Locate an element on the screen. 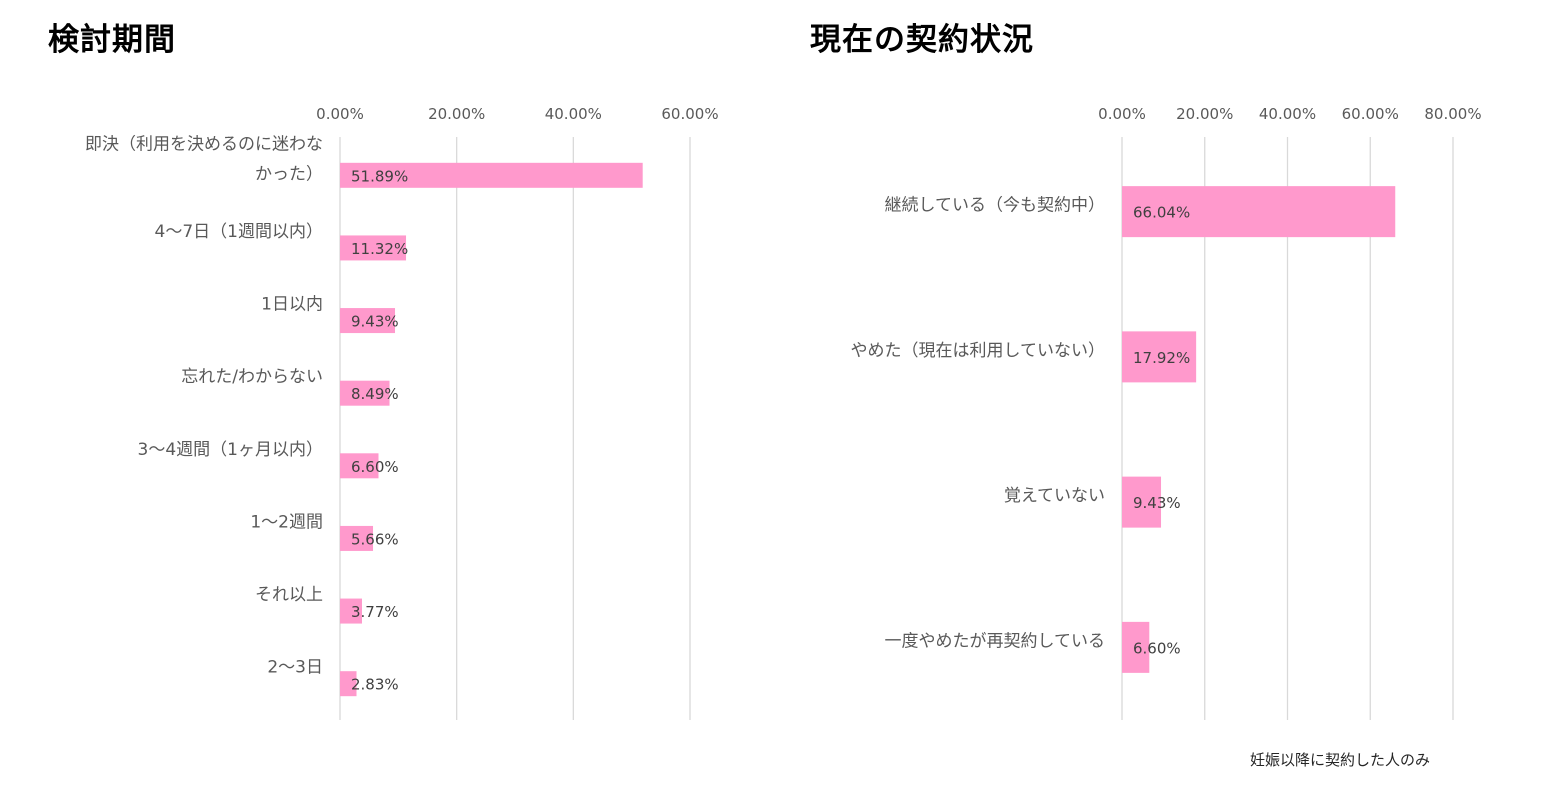 The width and height of the screenshot is (1550, 789). category-label: 忘れた/わからない is located at coordinates (252, 377).